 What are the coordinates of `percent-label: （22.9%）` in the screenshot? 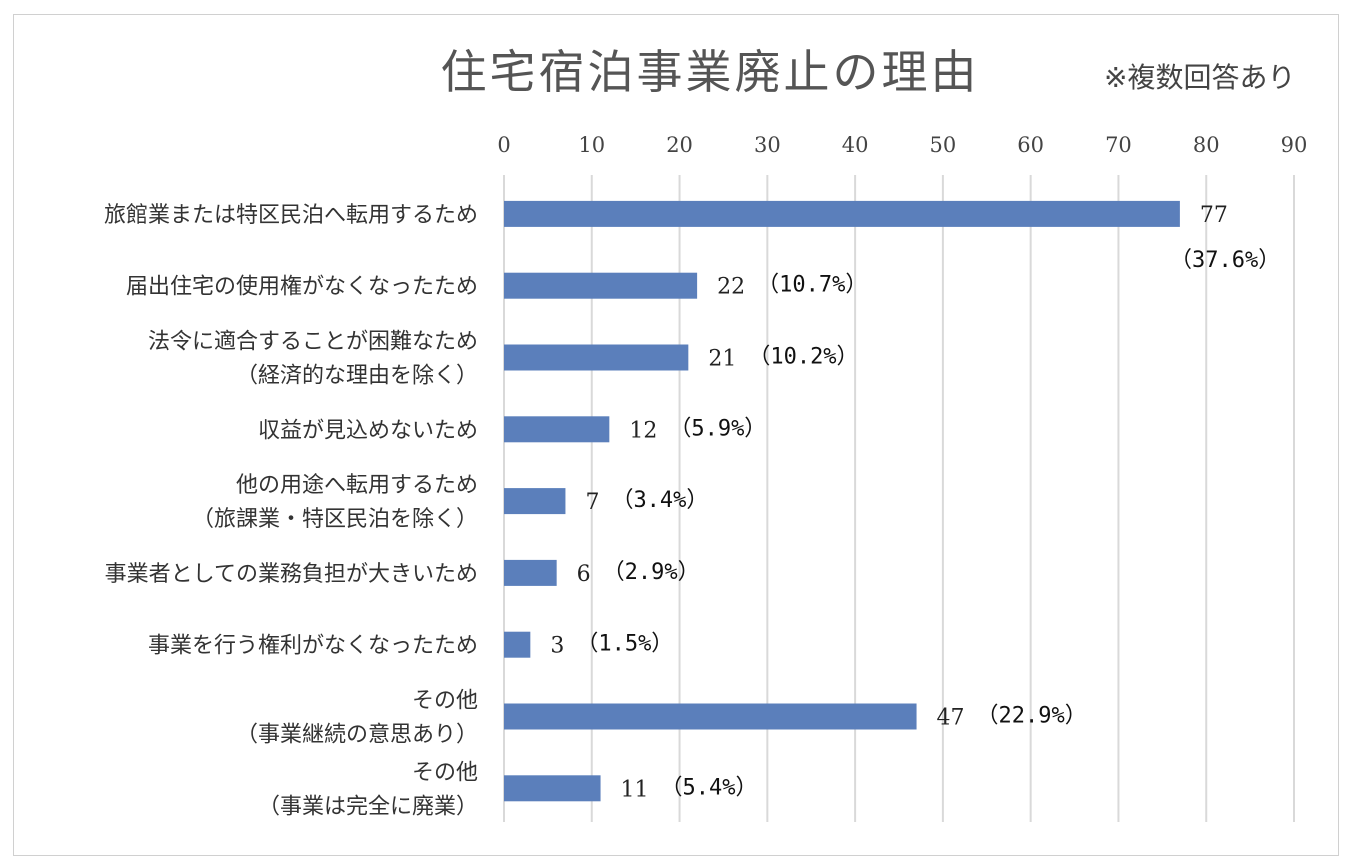 It's located at (1032, 716).